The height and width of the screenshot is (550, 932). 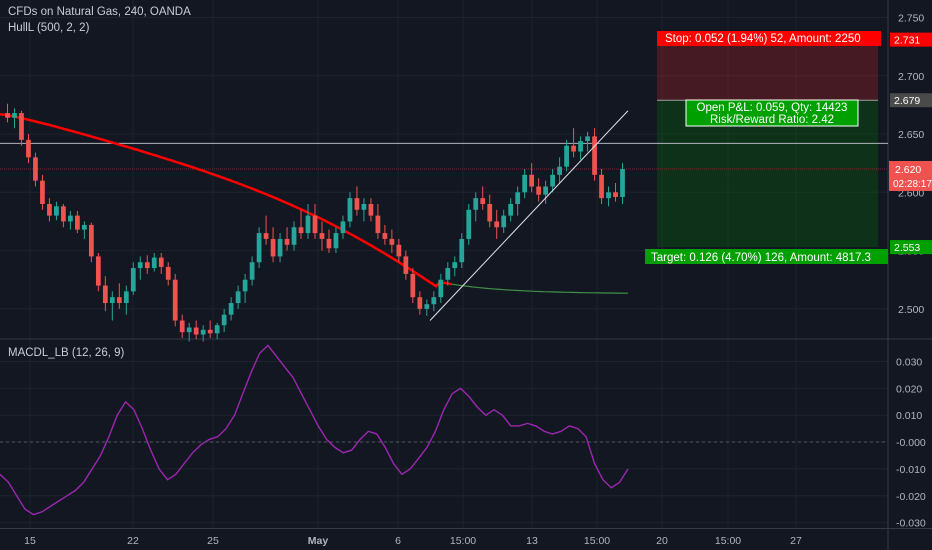 I want to click on risk-reward-label: Risk/Reward Ratio: 2.42, so click(x=772, y=120).